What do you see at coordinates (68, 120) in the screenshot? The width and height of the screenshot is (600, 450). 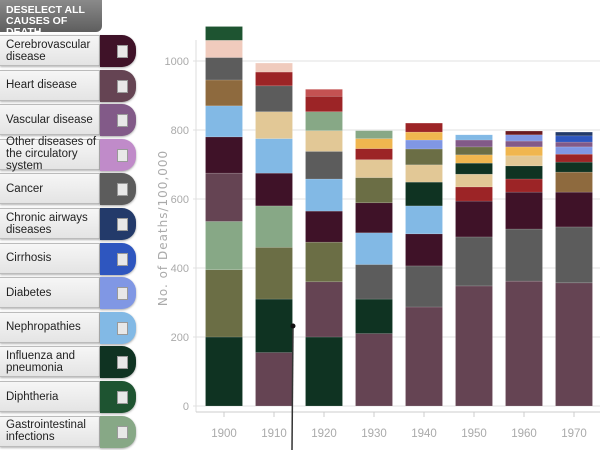 I see `legend-item: Vascular disease` at bounding box center [68, 120].